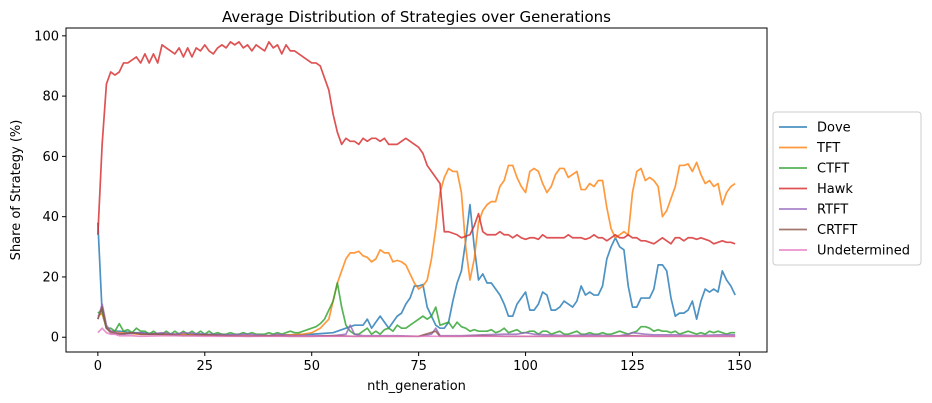 The image size is (932, 403). I want to click on x-tick-label: 125, so click(632, 366).